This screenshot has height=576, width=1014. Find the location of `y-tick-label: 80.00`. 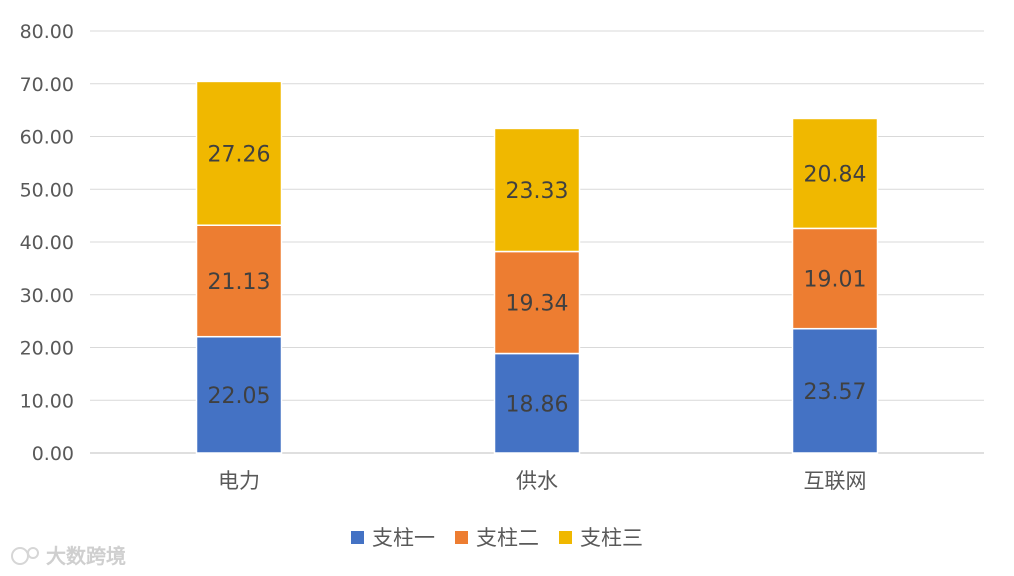

y-tick-label: 80.00 is located at coordinates (47, 32).